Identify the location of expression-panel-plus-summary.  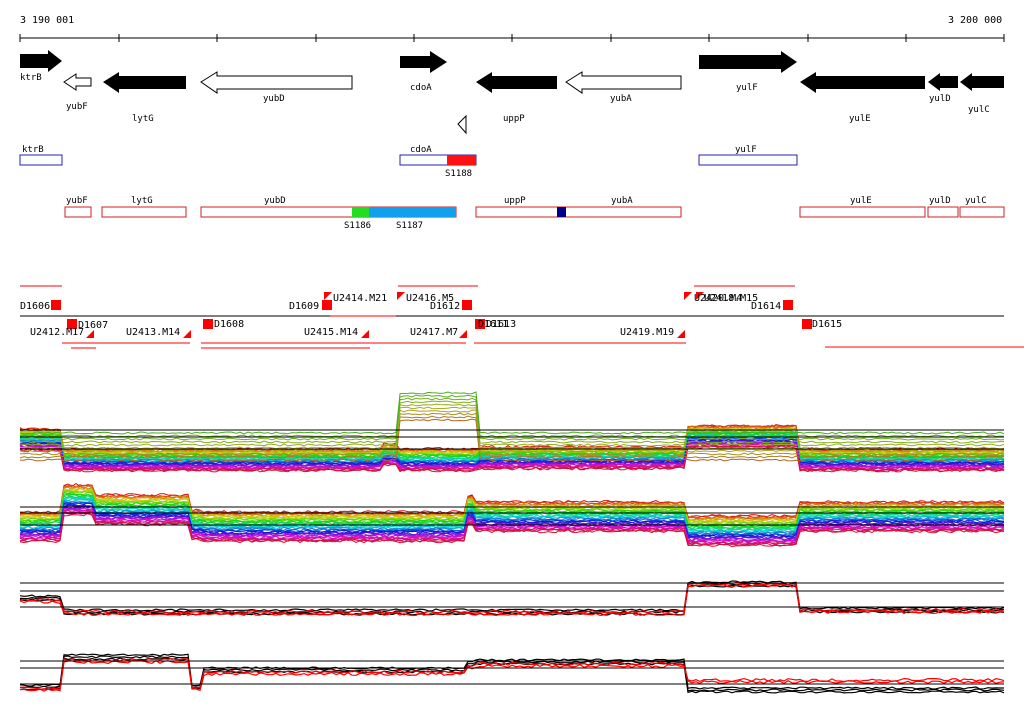
(512, 598).